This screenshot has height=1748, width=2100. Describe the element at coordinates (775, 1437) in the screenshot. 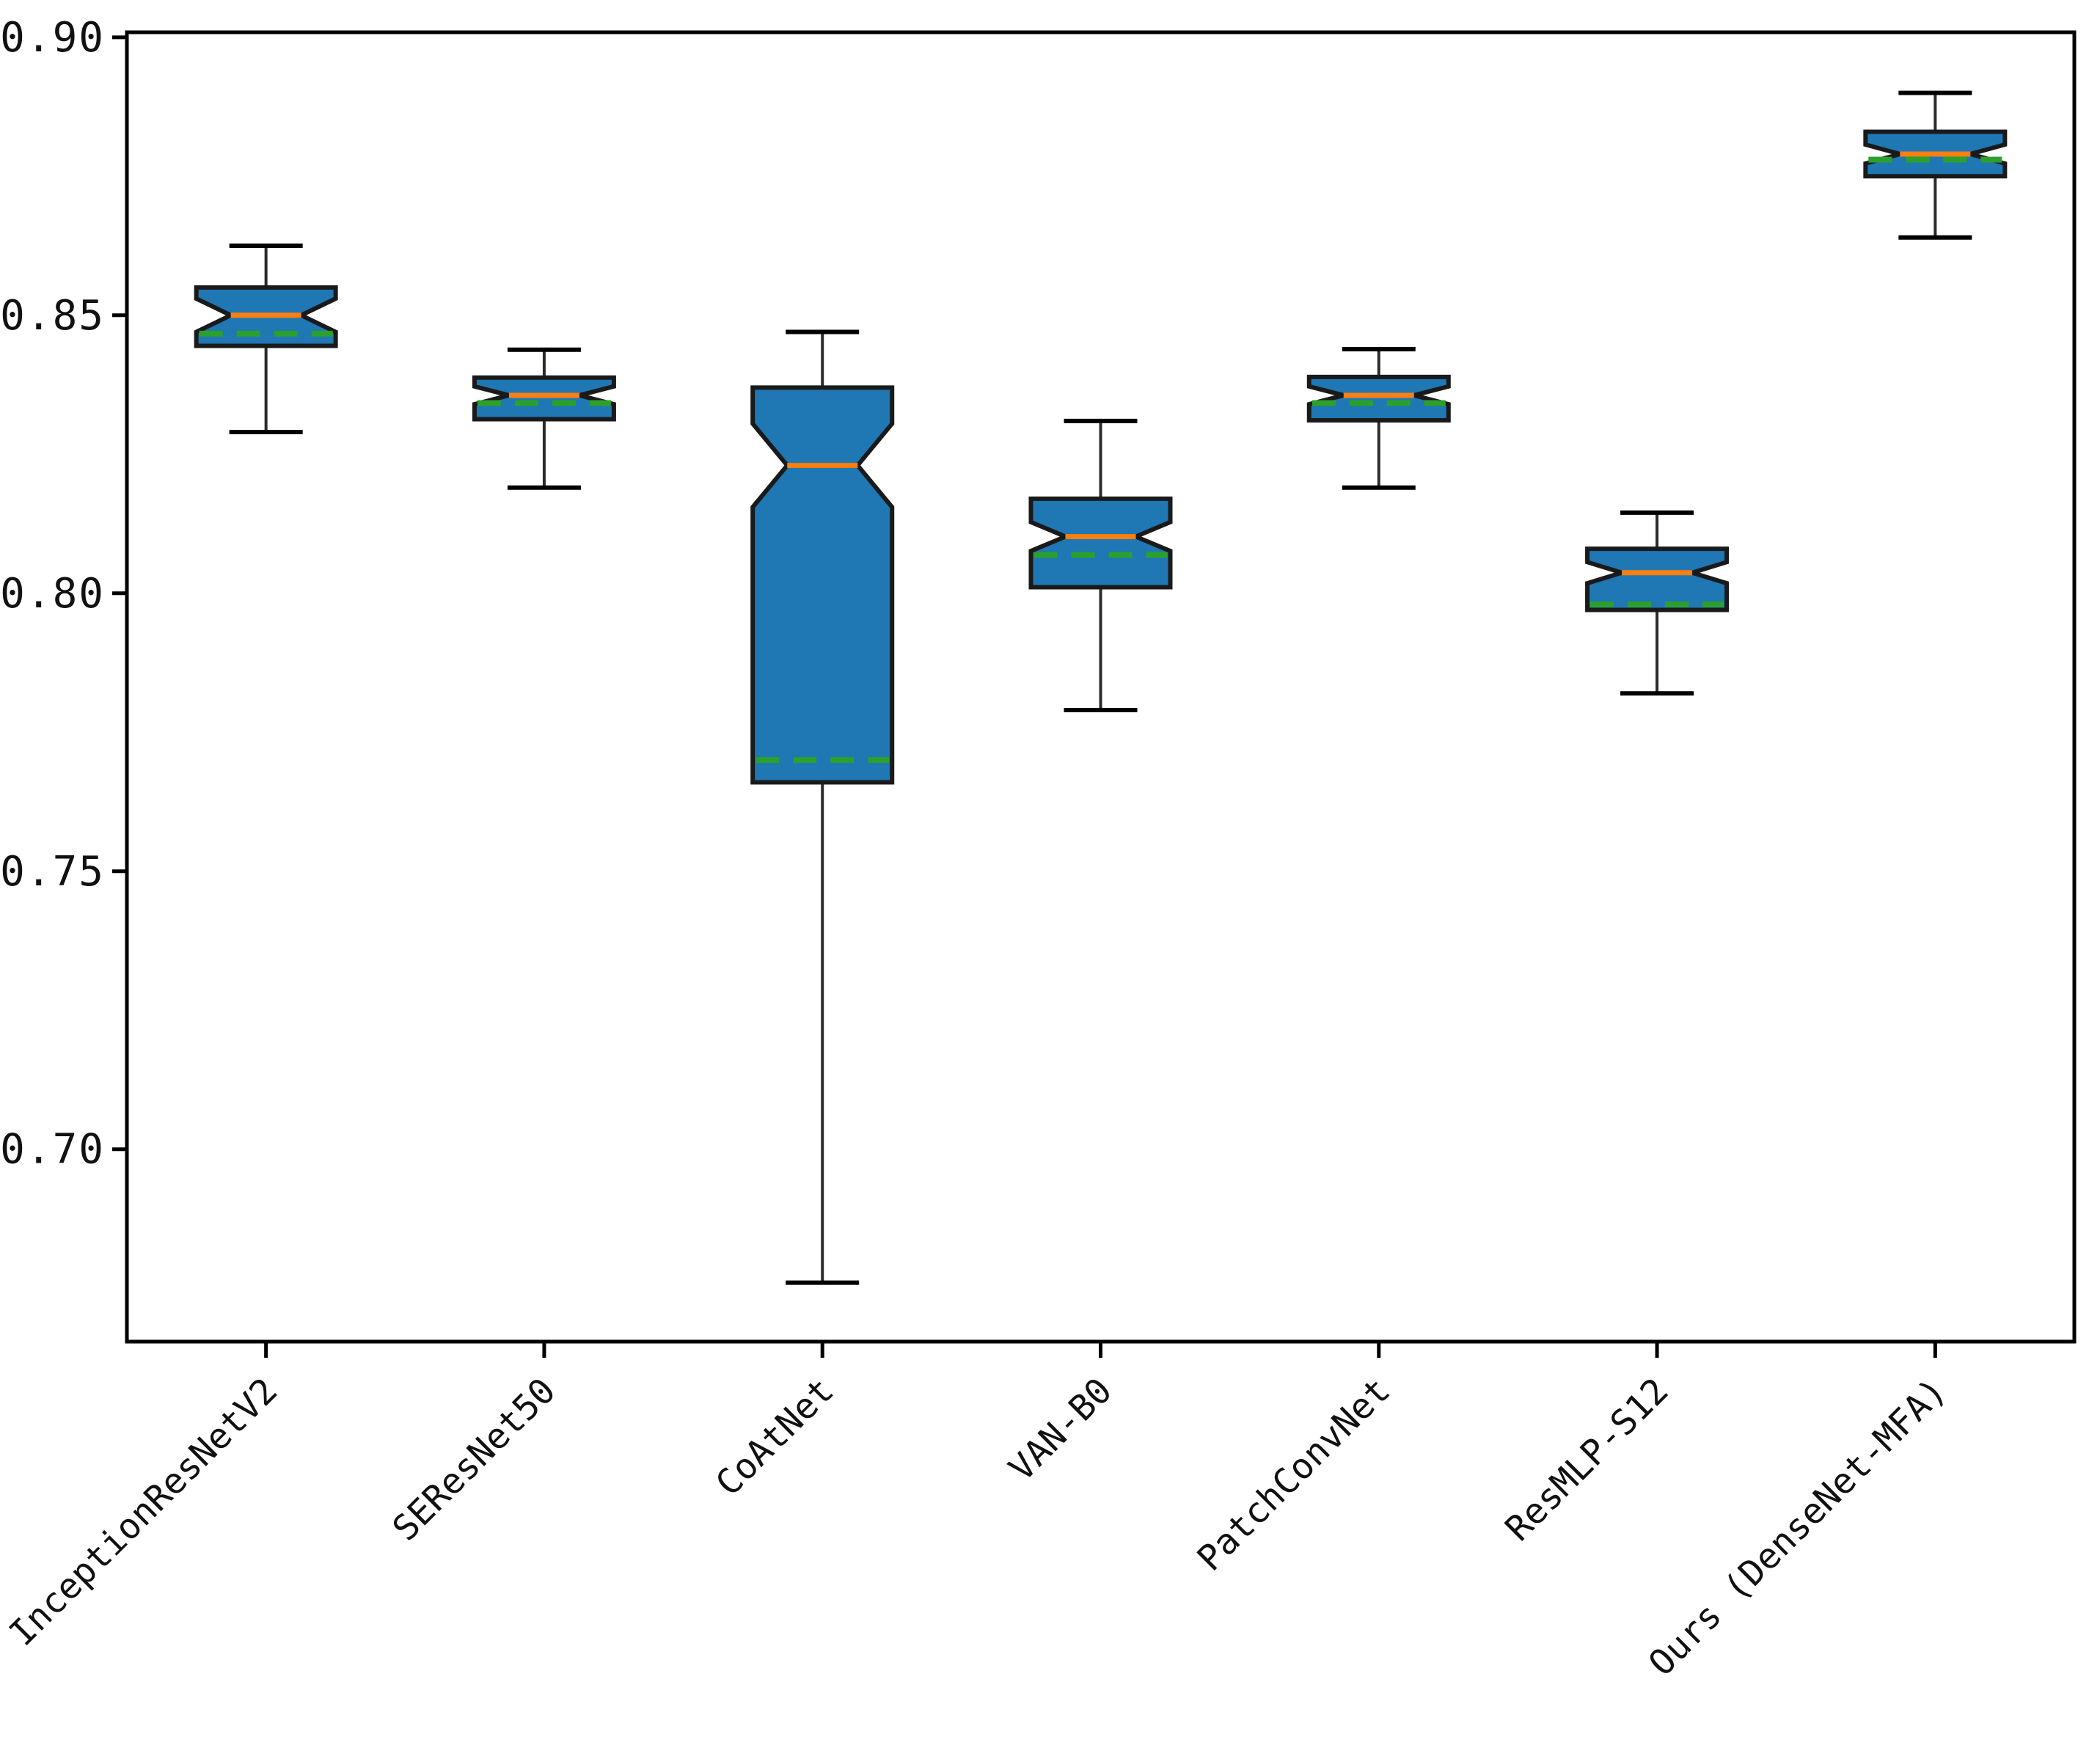

I see `x-tick-label: CoAtNet` at that location.